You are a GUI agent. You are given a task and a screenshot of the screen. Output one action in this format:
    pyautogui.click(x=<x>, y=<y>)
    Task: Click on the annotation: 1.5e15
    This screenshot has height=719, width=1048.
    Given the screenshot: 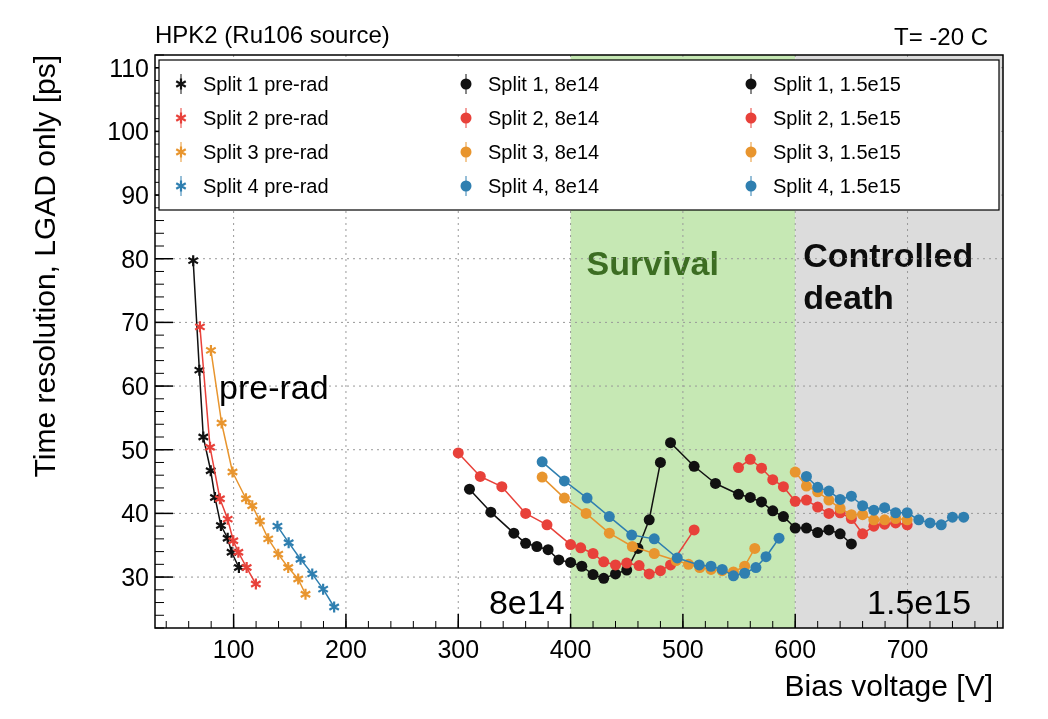 What is the action you would take?
    pyautogui.click(x=919, y=602)
    